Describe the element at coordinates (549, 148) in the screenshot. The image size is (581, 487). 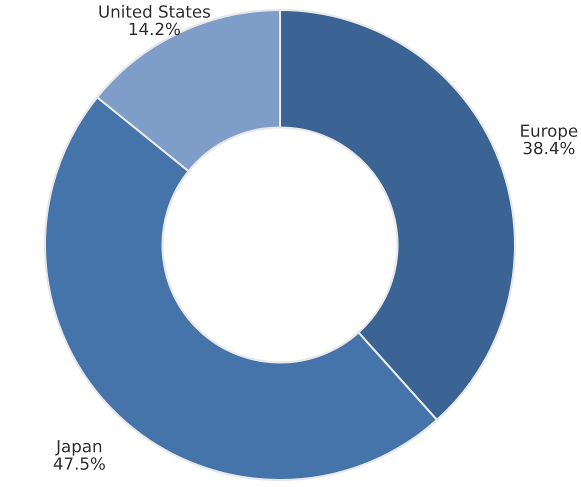
I see `data-label: 38.4%` at that location.